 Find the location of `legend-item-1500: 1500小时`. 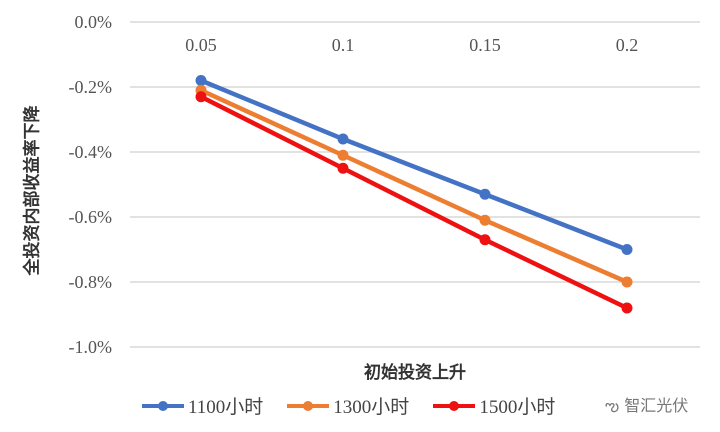

legend-item-1500: 1500小时 is located at coordinates (493, 405).